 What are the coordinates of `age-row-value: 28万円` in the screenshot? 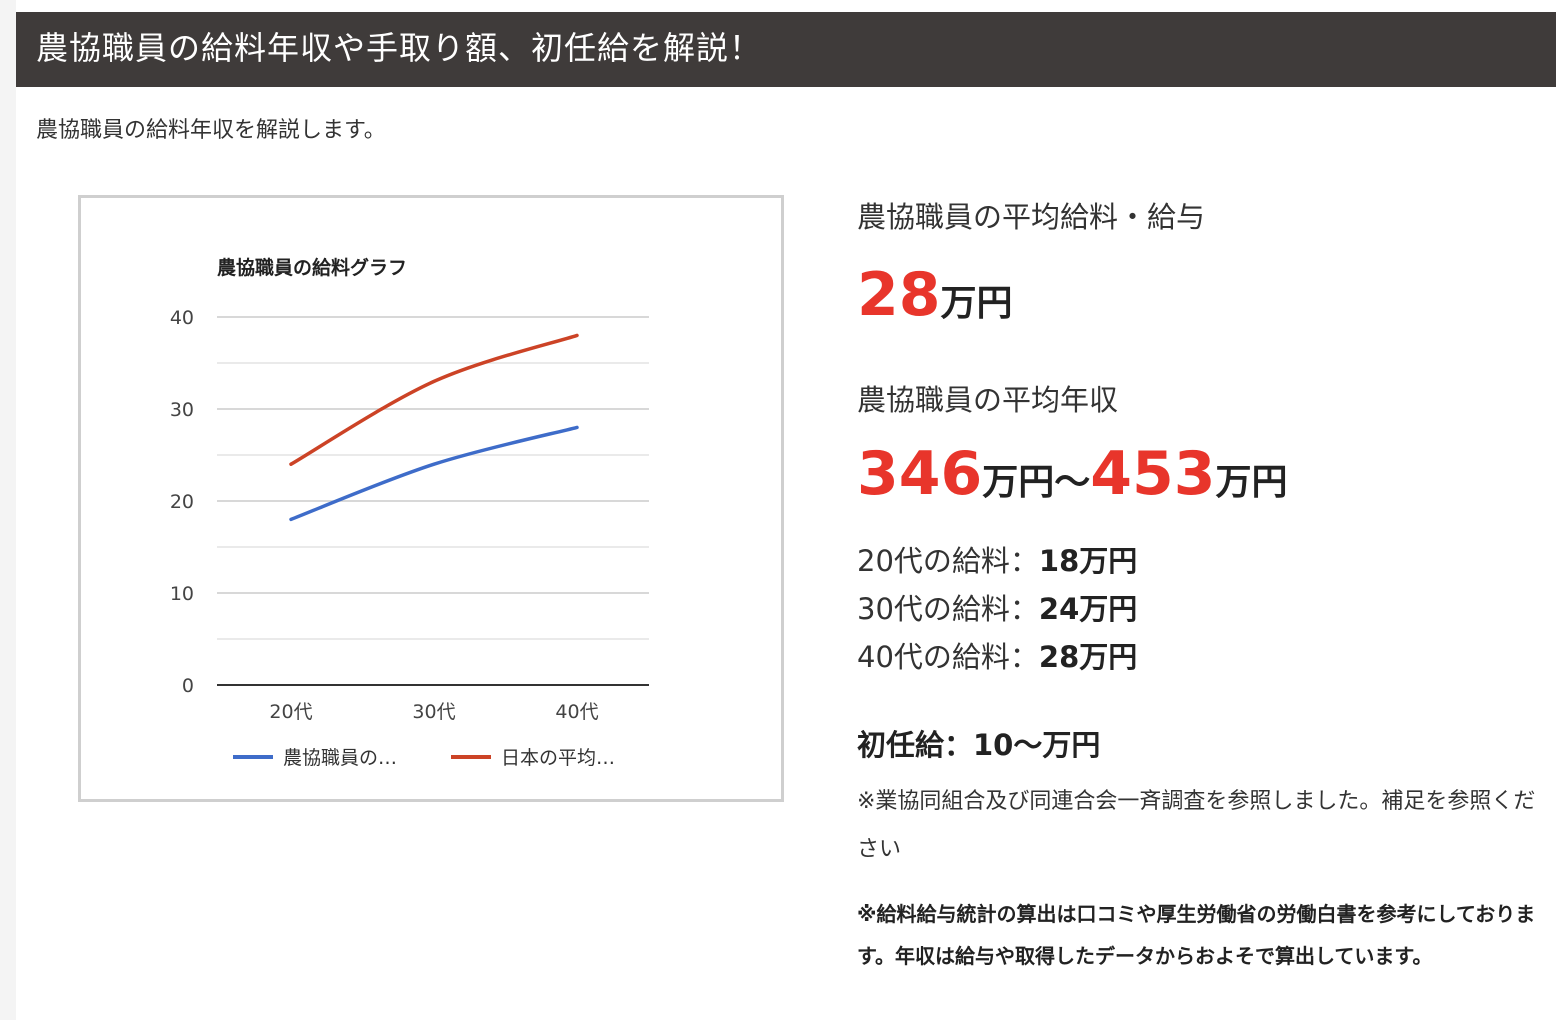 It's located at (1088, 657).